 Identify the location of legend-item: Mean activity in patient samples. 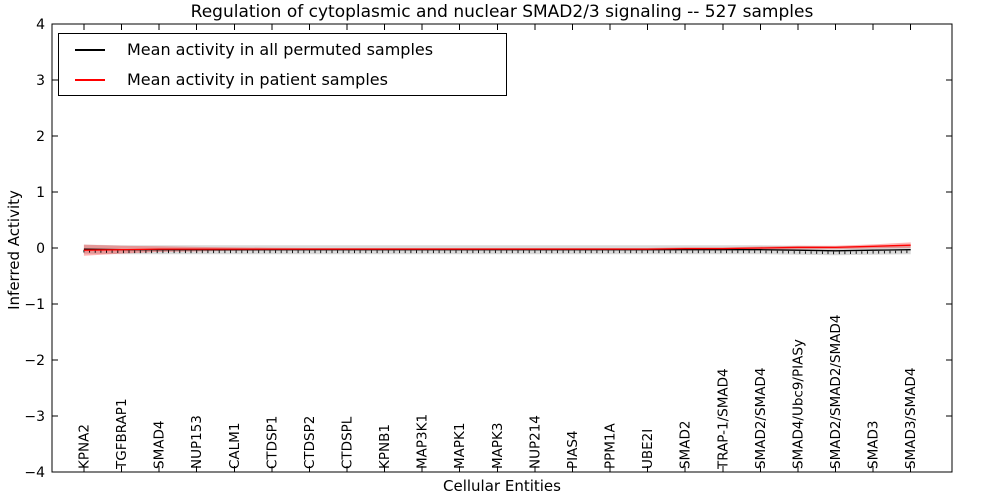
(282, 79).